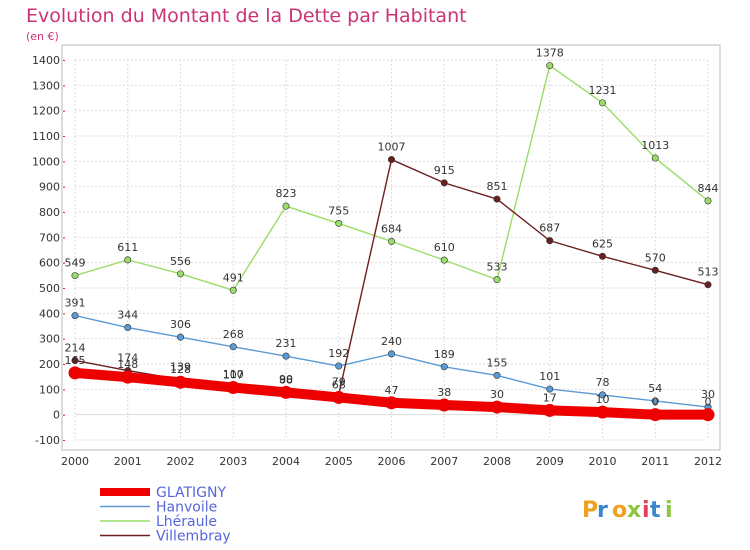  Describe the element at coordinates (286, 193) in the screenshot. I see `data-label: 823` at that location.